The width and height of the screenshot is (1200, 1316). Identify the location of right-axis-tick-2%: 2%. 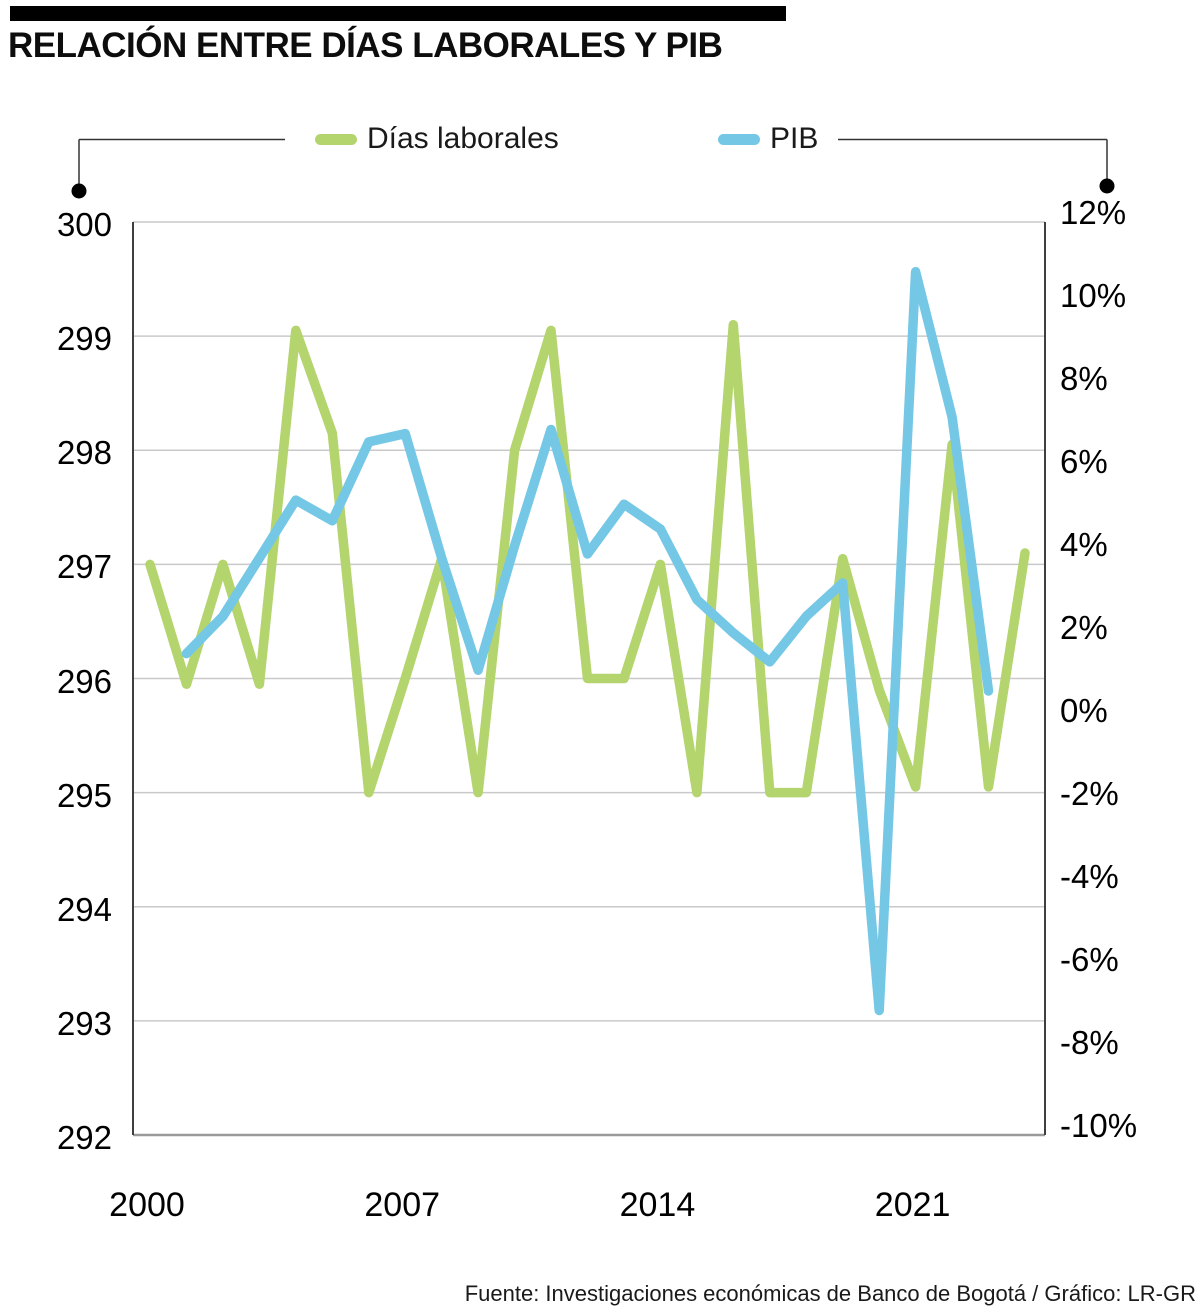
(1084, 627).